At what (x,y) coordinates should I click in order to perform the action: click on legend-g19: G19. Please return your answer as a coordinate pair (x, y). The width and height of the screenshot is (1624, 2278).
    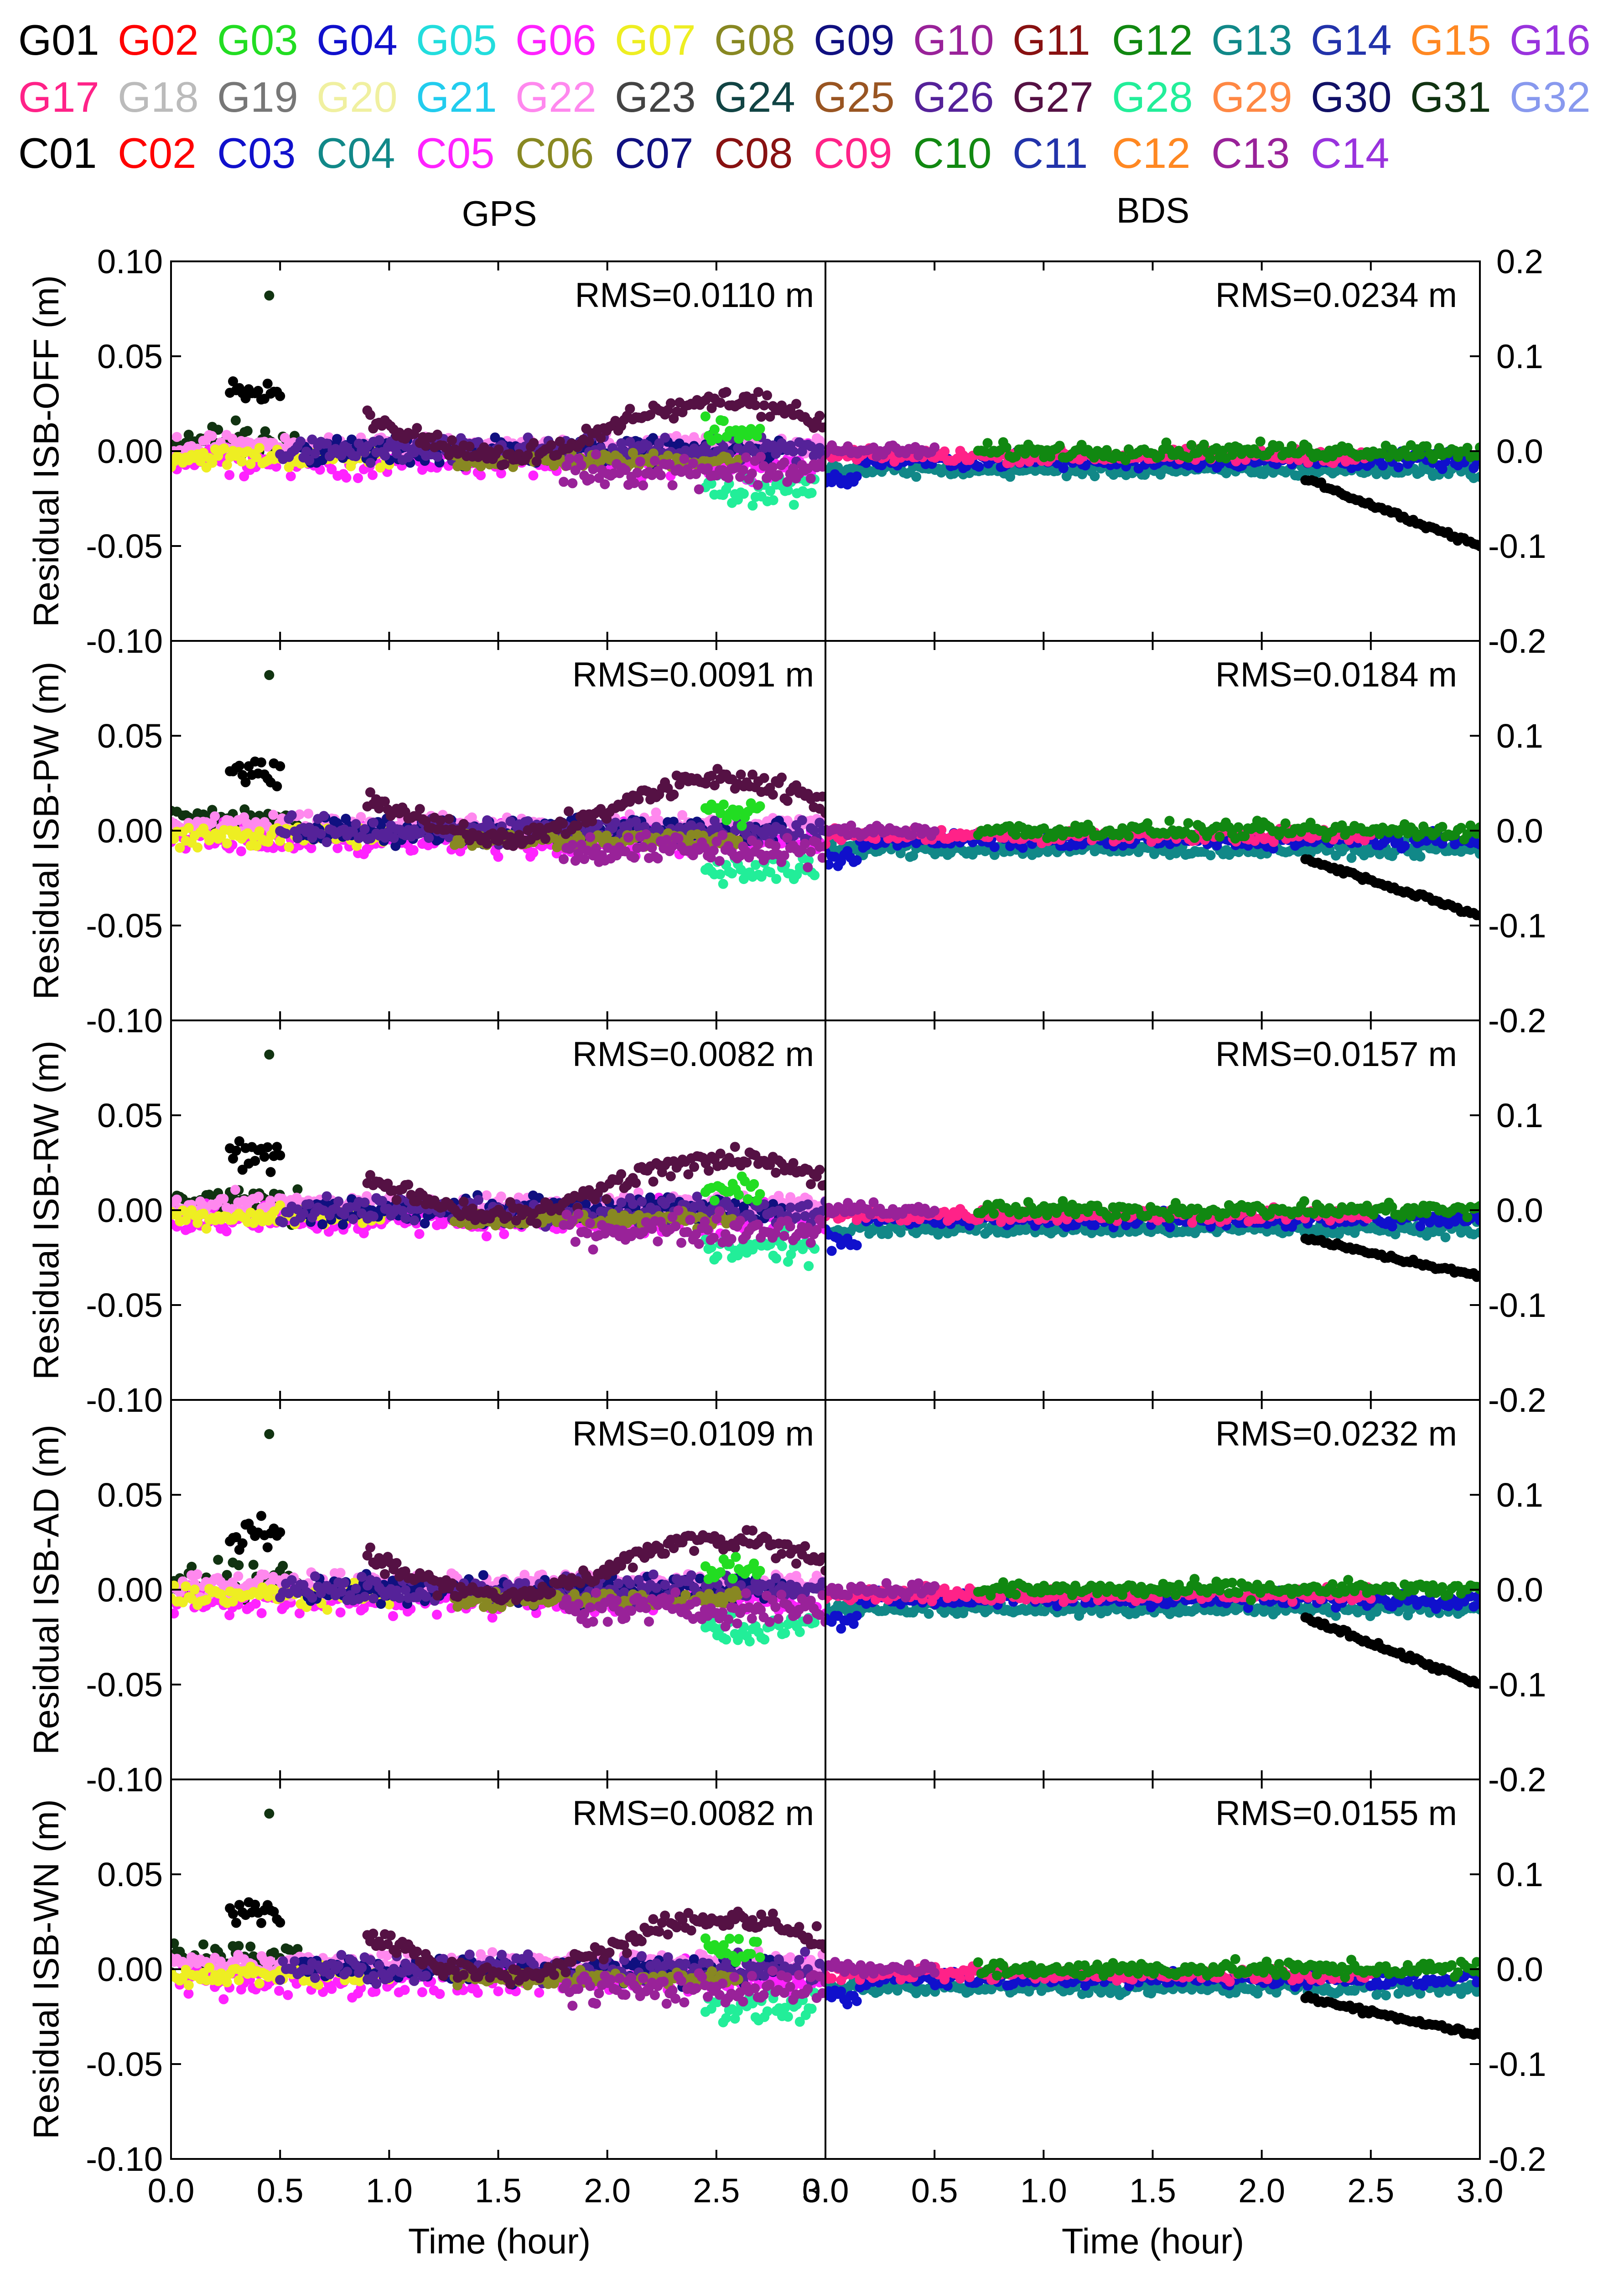
    Looking at the image, I should click on (257, 97).